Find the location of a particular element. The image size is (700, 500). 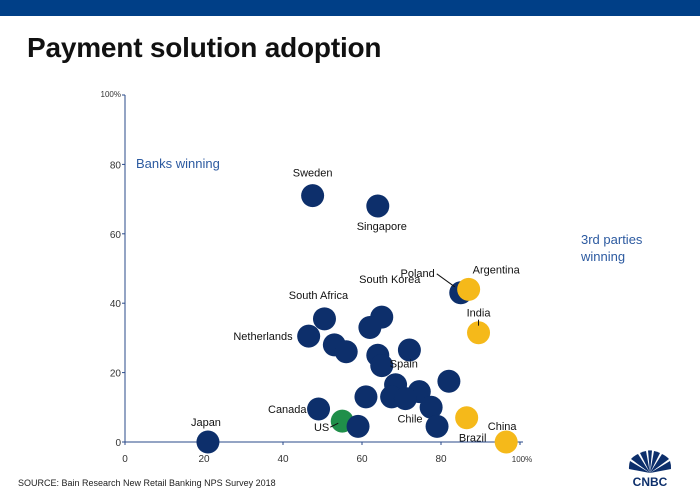

point-label: Spain is located at coordinates (404, 365).